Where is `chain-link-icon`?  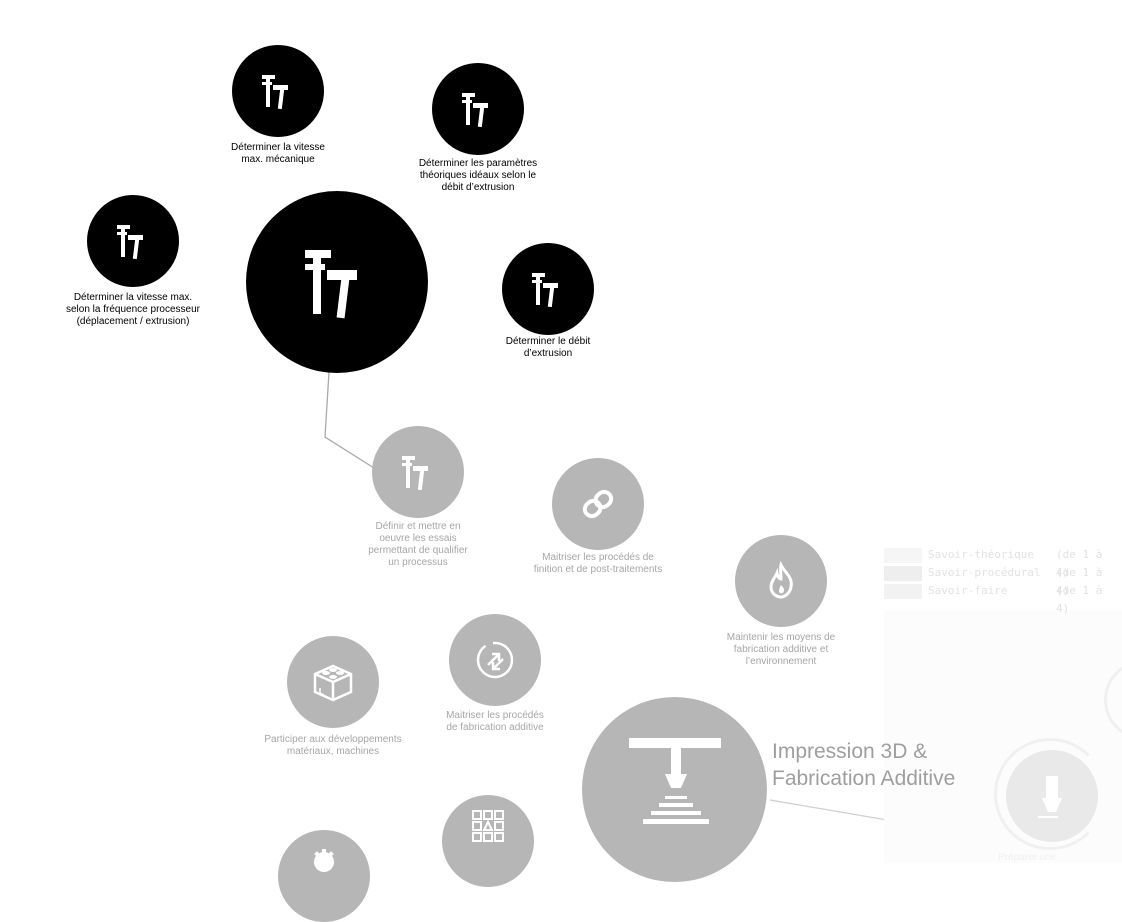
chain-link-icon is located at coordinates (598, 504).